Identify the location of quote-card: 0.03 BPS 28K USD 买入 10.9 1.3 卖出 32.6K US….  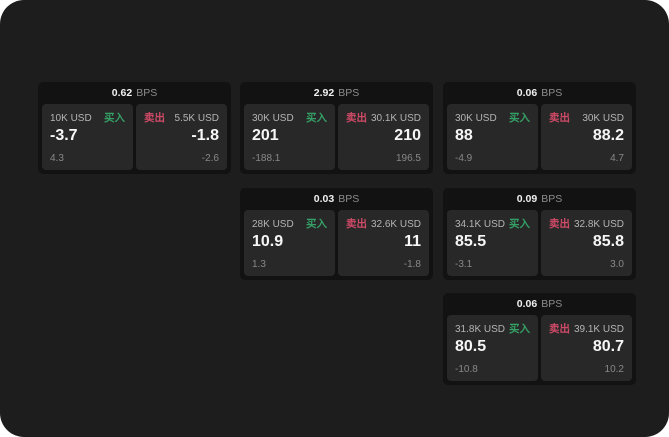
(336, 234).